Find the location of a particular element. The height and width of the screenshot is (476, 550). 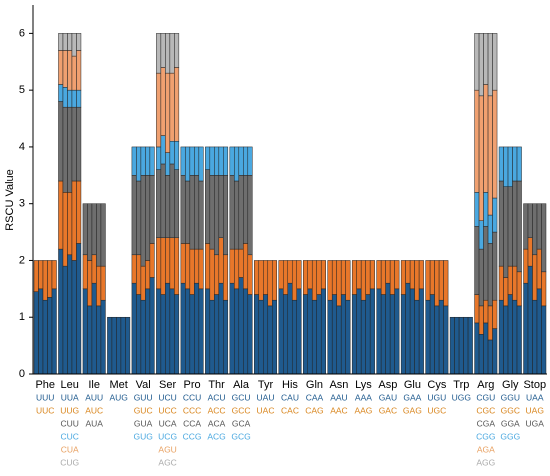

codon-label: CUC is located at coordinates (70, 436).